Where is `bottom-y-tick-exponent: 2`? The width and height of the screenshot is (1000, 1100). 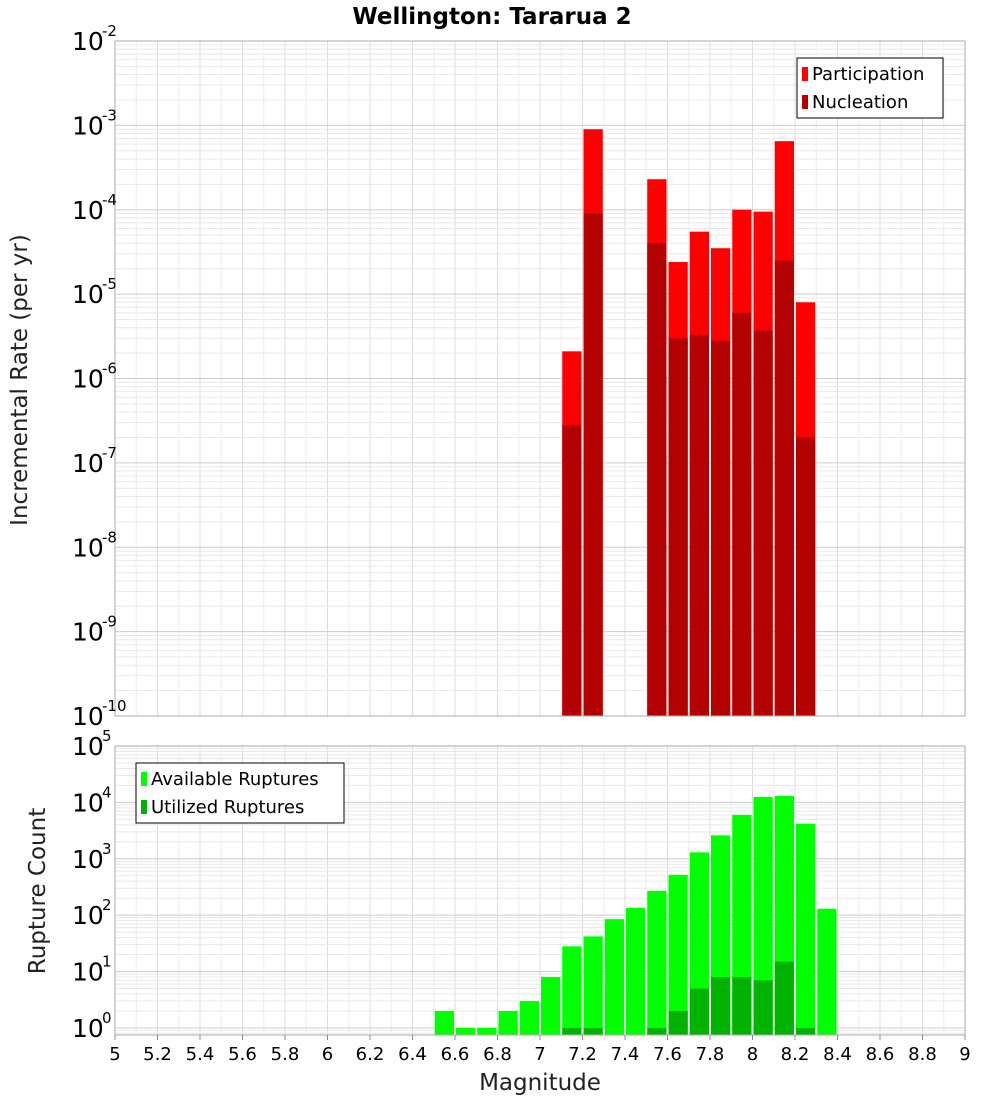 bottom-y-tick-exponent: 2 is located at coordinates (107, 905).